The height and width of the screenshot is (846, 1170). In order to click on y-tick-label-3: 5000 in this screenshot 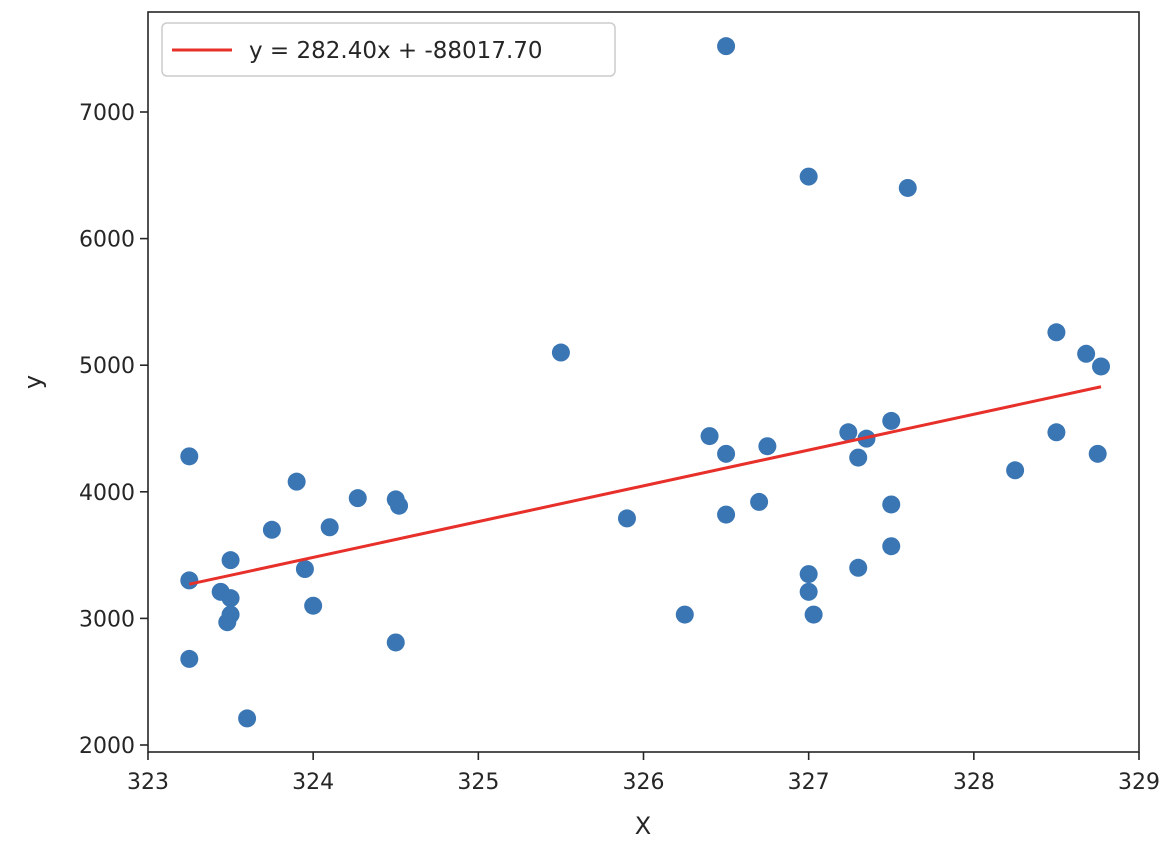, I will do `click(107, 366)`.